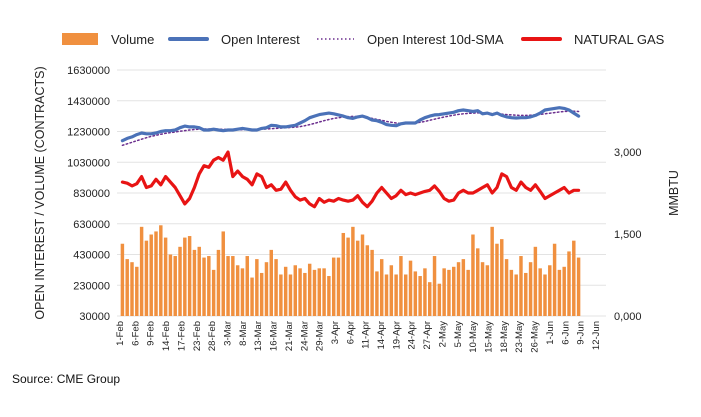 The height and width of the screenshot is (417, 701). What do you see at coordinates (88, 102) in the screenshot?
I see `left-tick-label: 1430000` at bounding box center [88, 102].